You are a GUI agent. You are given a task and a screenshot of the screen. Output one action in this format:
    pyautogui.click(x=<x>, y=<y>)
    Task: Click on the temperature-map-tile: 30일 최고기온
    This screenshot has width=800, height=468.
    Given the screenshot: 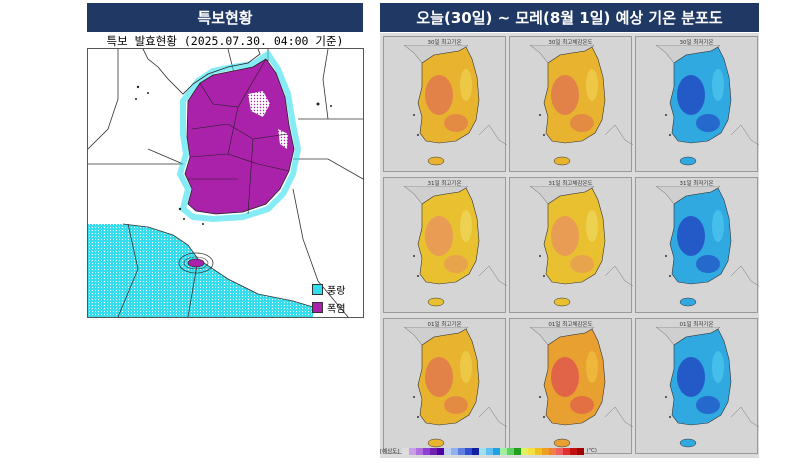 What is the action you would take?
    pyautogui.click(x=445, y=104)
    